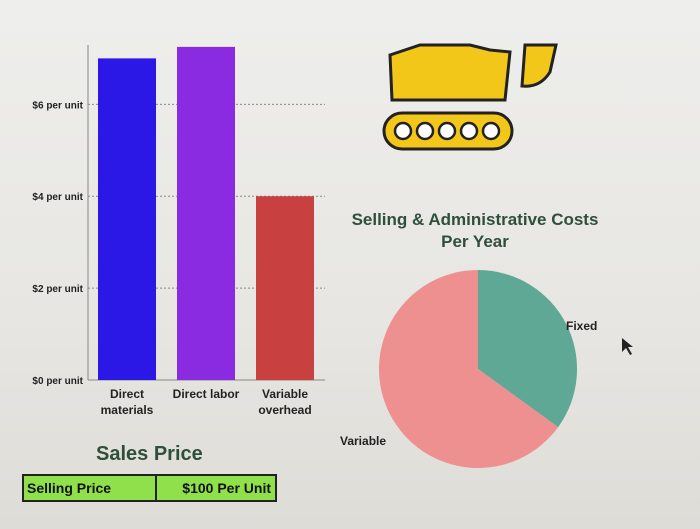 The image size is (700, 529). I want to click on selling-price-value: $100 Per Unit, so click(226, 488).